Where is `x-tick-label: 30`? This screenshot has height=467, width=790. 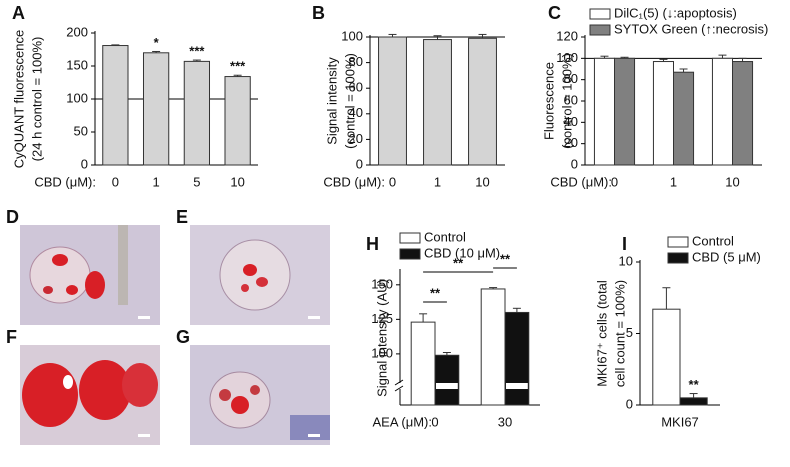
x-tick-label: 30 is located at coordinates (505, 421).